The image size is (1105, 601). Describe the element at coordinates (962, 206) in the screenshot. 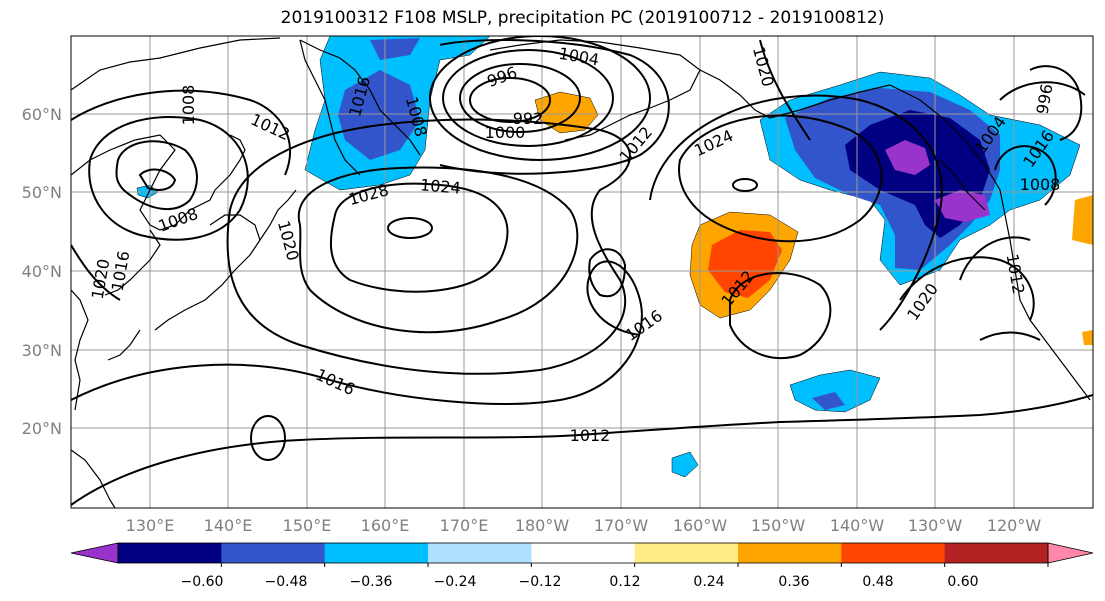

I see `precip-negative-gulf-purple2` at that location.